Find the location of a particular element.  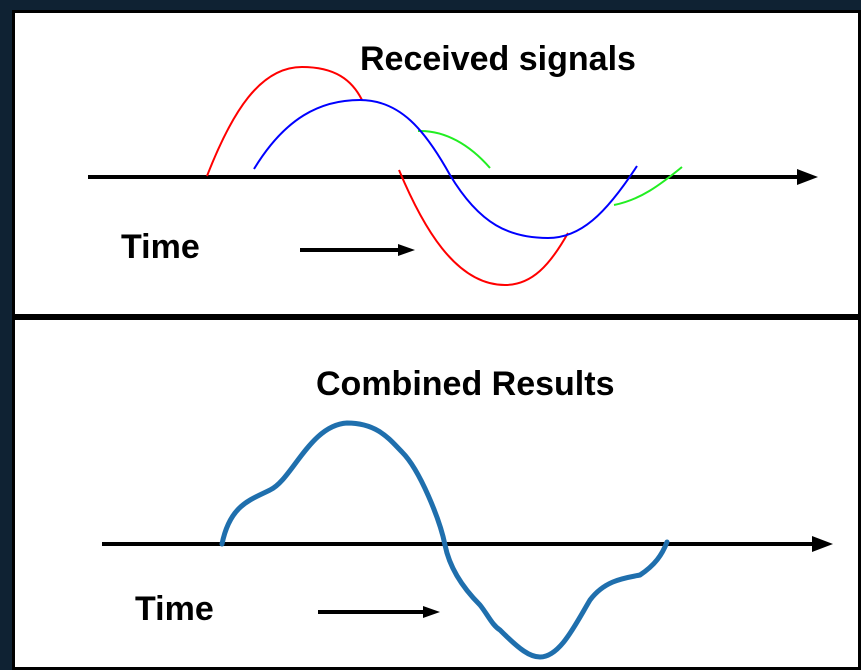

blue-received-signal is located at coordinates (445, 169).